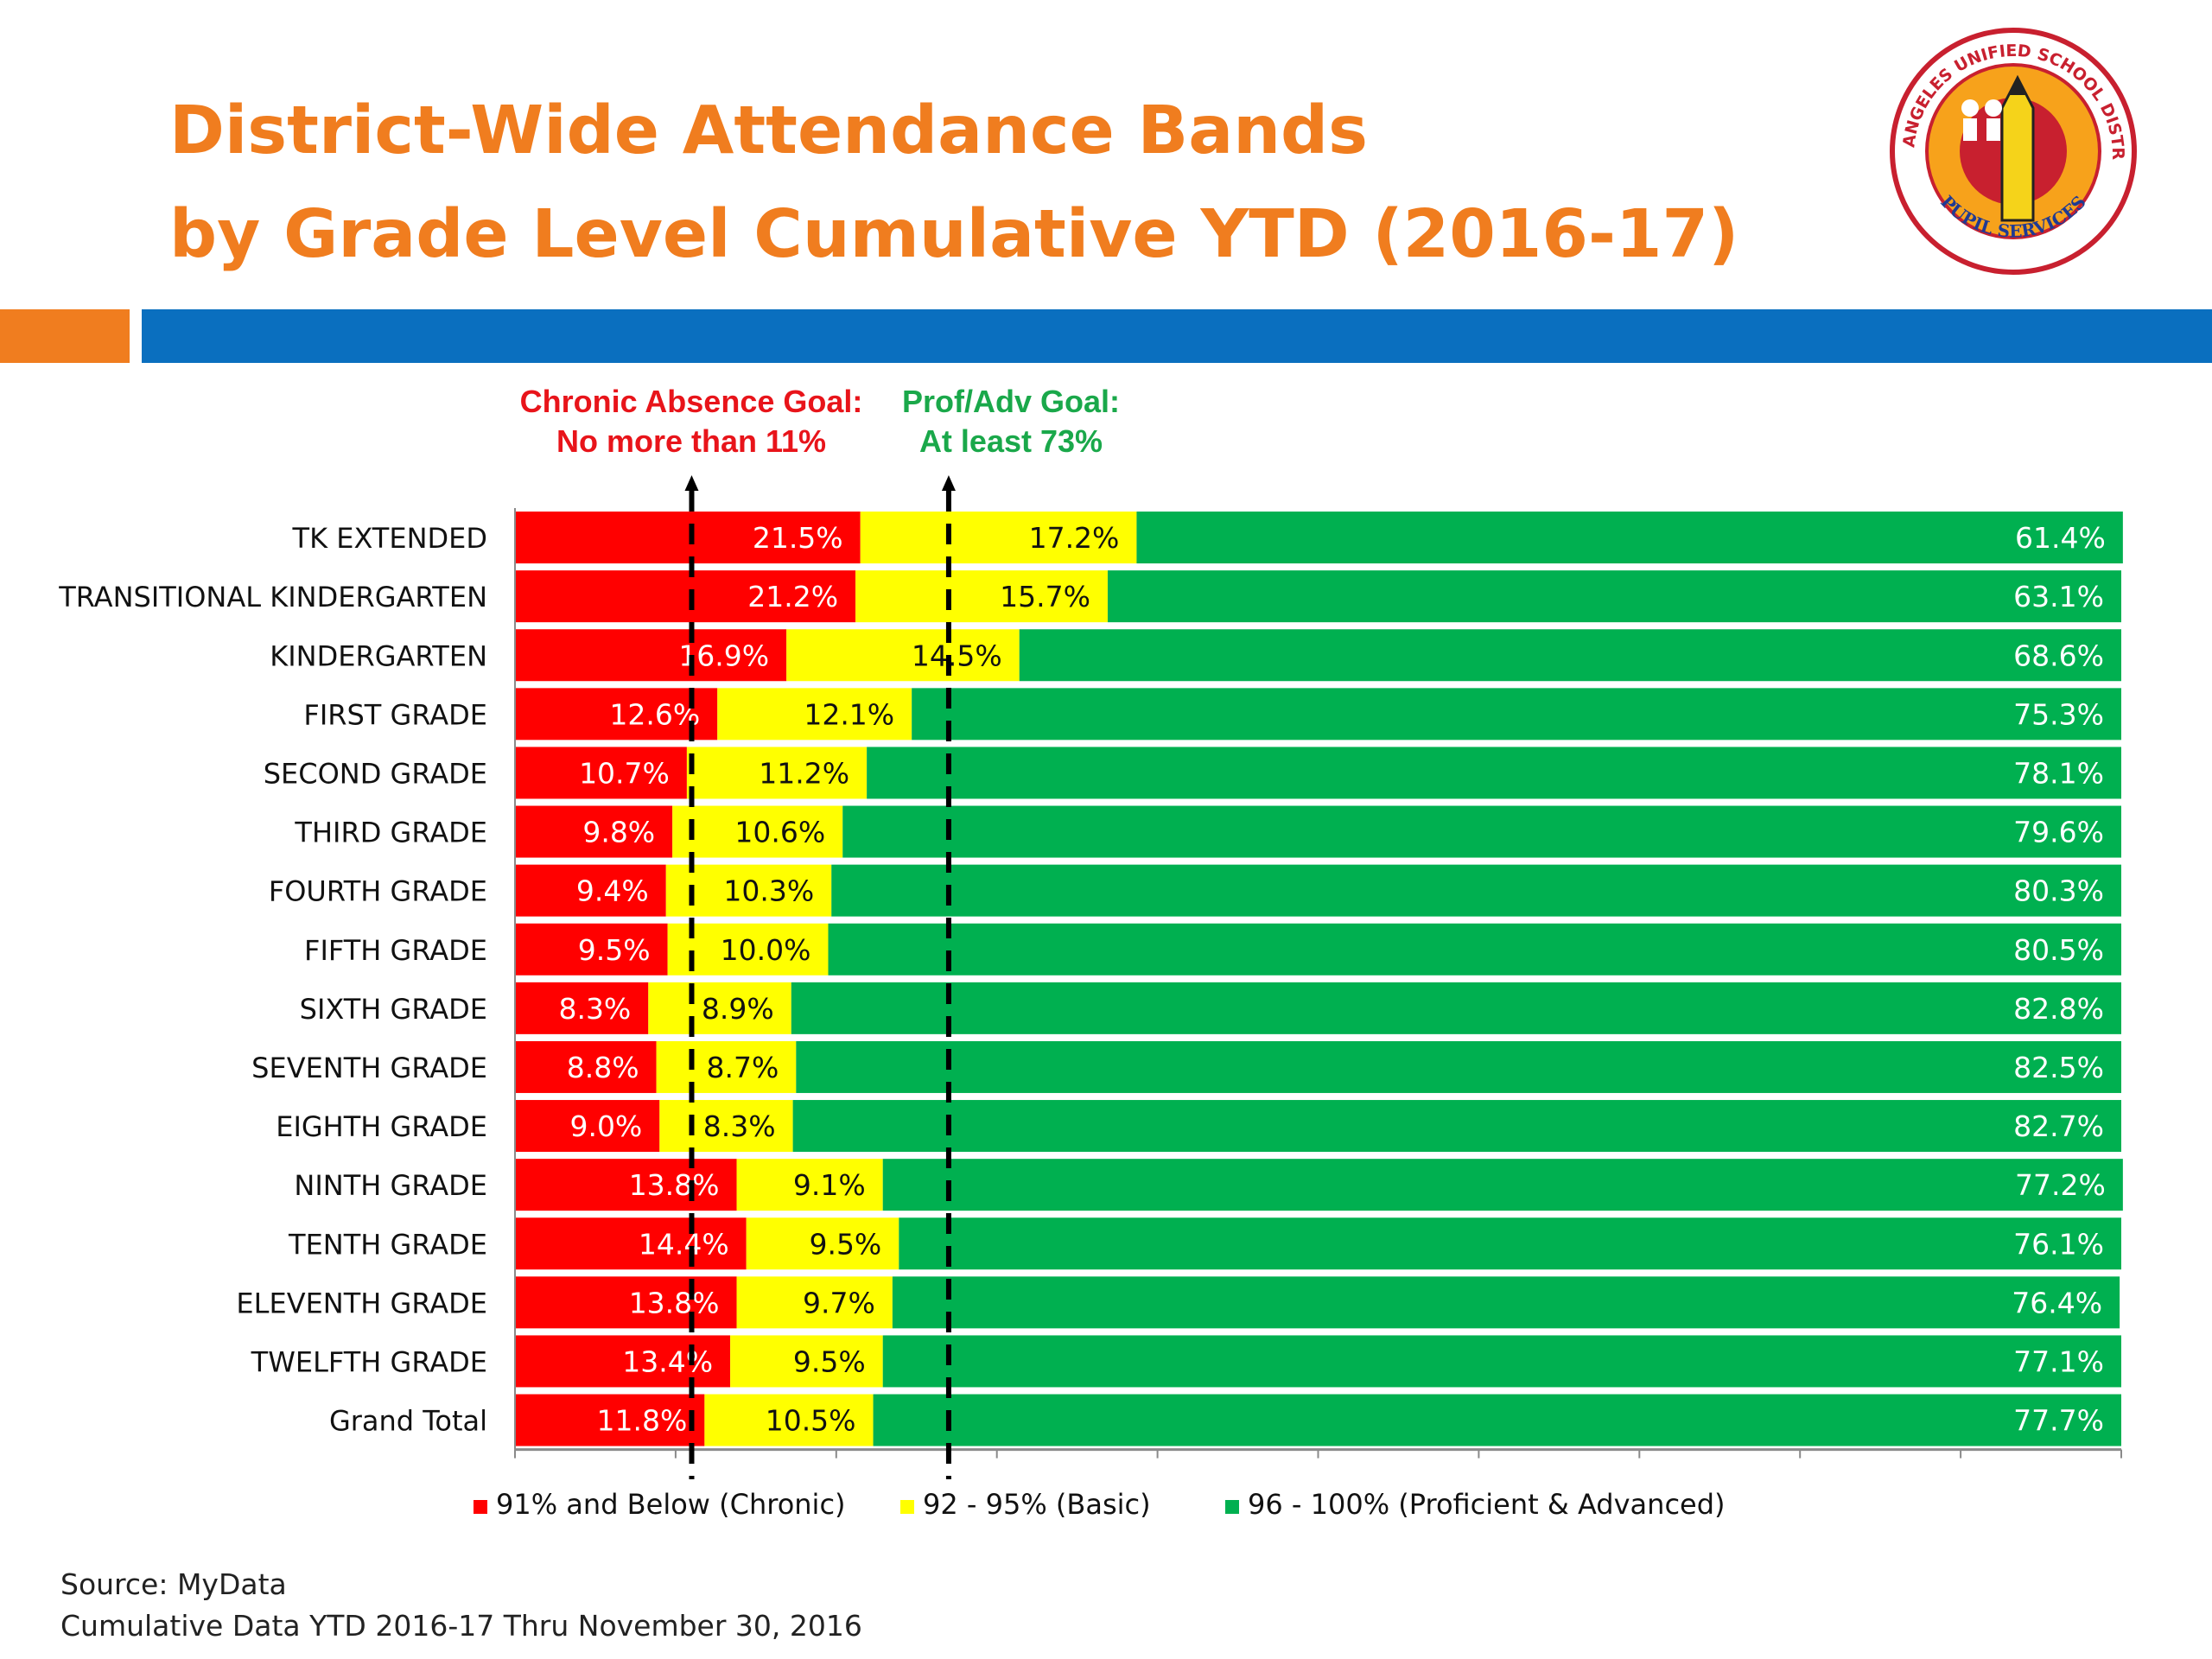 The width and height of the screenshot is (2212, 1659). I want to click on data-label: 68.6%, so click(2058, 655).